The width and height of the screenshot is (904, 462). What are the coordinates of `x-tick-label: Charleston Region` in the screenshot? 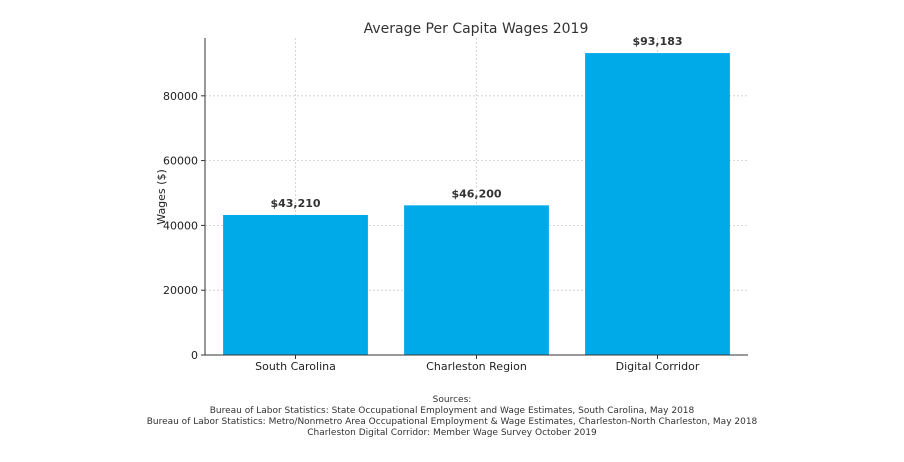 It's located at (476, 366).